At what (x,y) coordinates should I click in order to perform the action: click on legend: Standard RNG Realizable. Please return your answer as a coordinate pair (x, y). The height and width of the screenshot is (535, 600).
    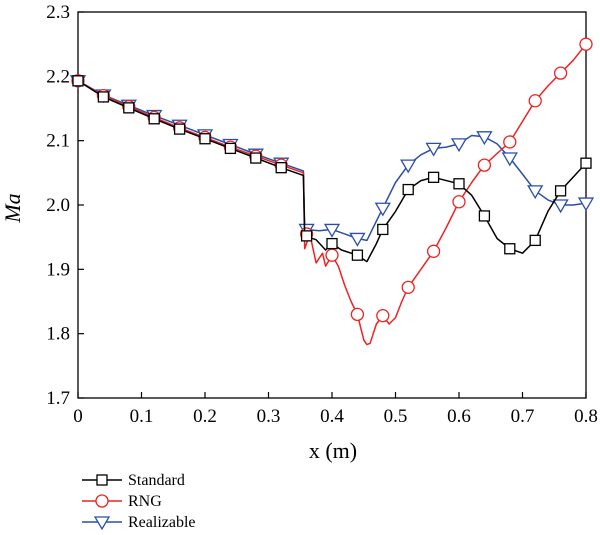
    Looking at the image, I should click on (139, 501).